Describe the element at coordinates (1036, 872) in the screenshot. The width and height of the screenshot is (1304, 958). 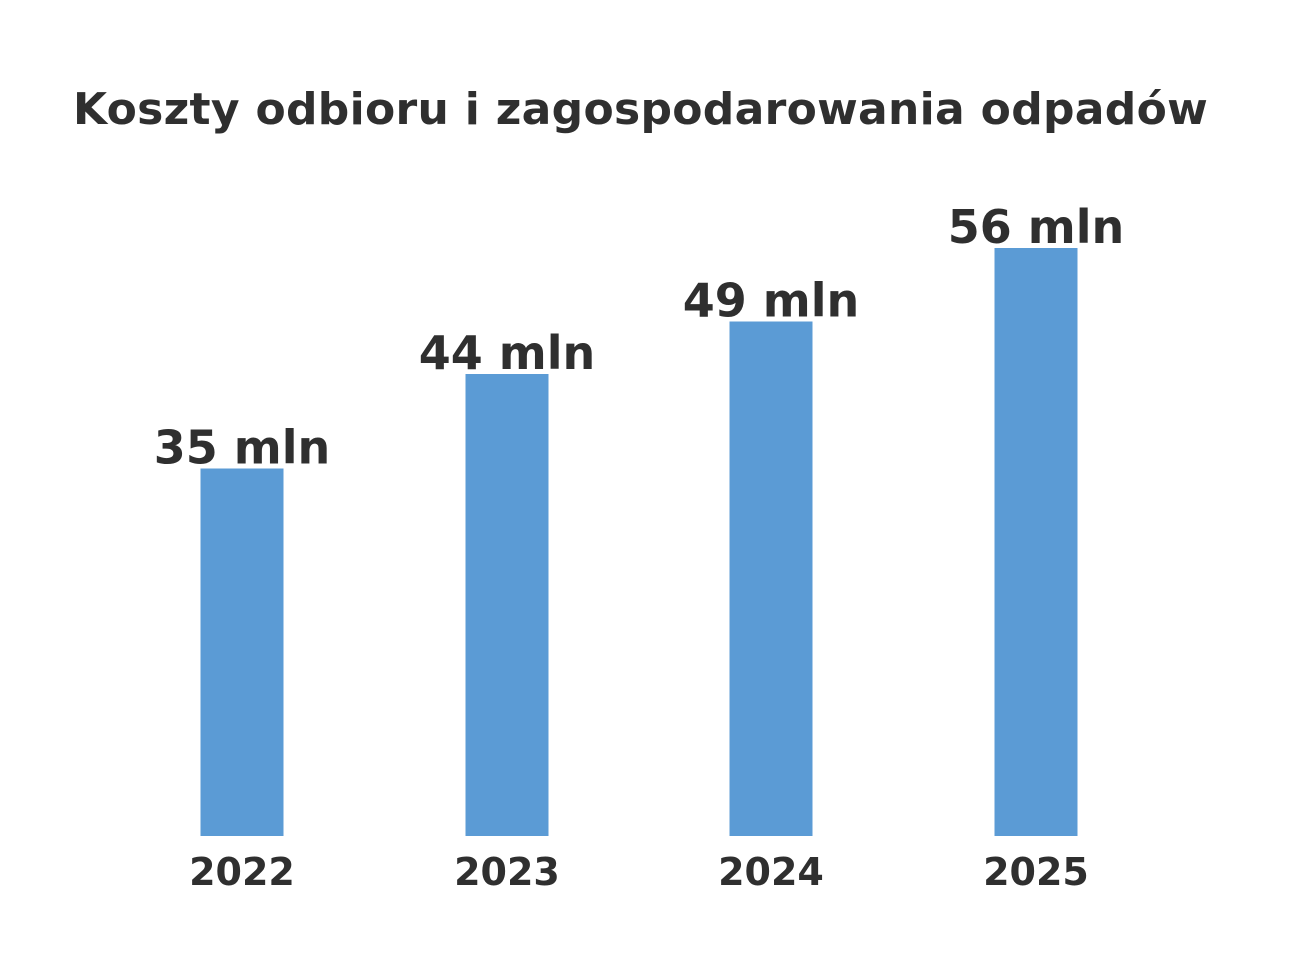
I see `x-tick-label-2025: 2025` at that location.